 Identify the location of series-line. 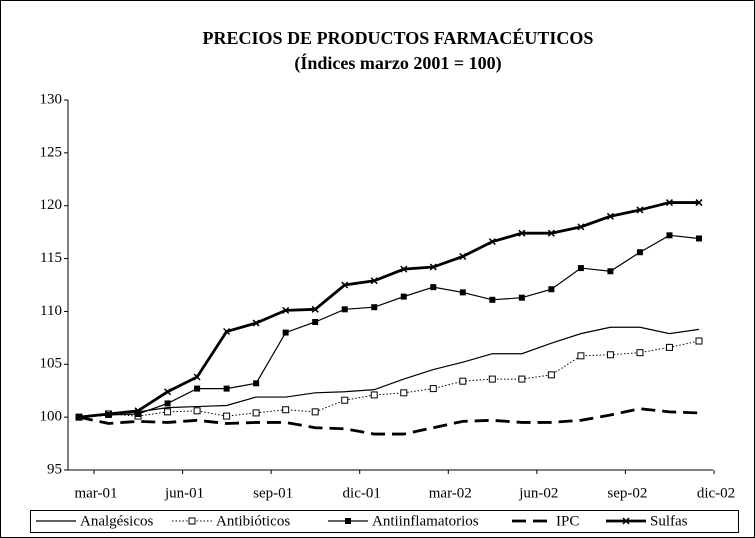
(389, 372).